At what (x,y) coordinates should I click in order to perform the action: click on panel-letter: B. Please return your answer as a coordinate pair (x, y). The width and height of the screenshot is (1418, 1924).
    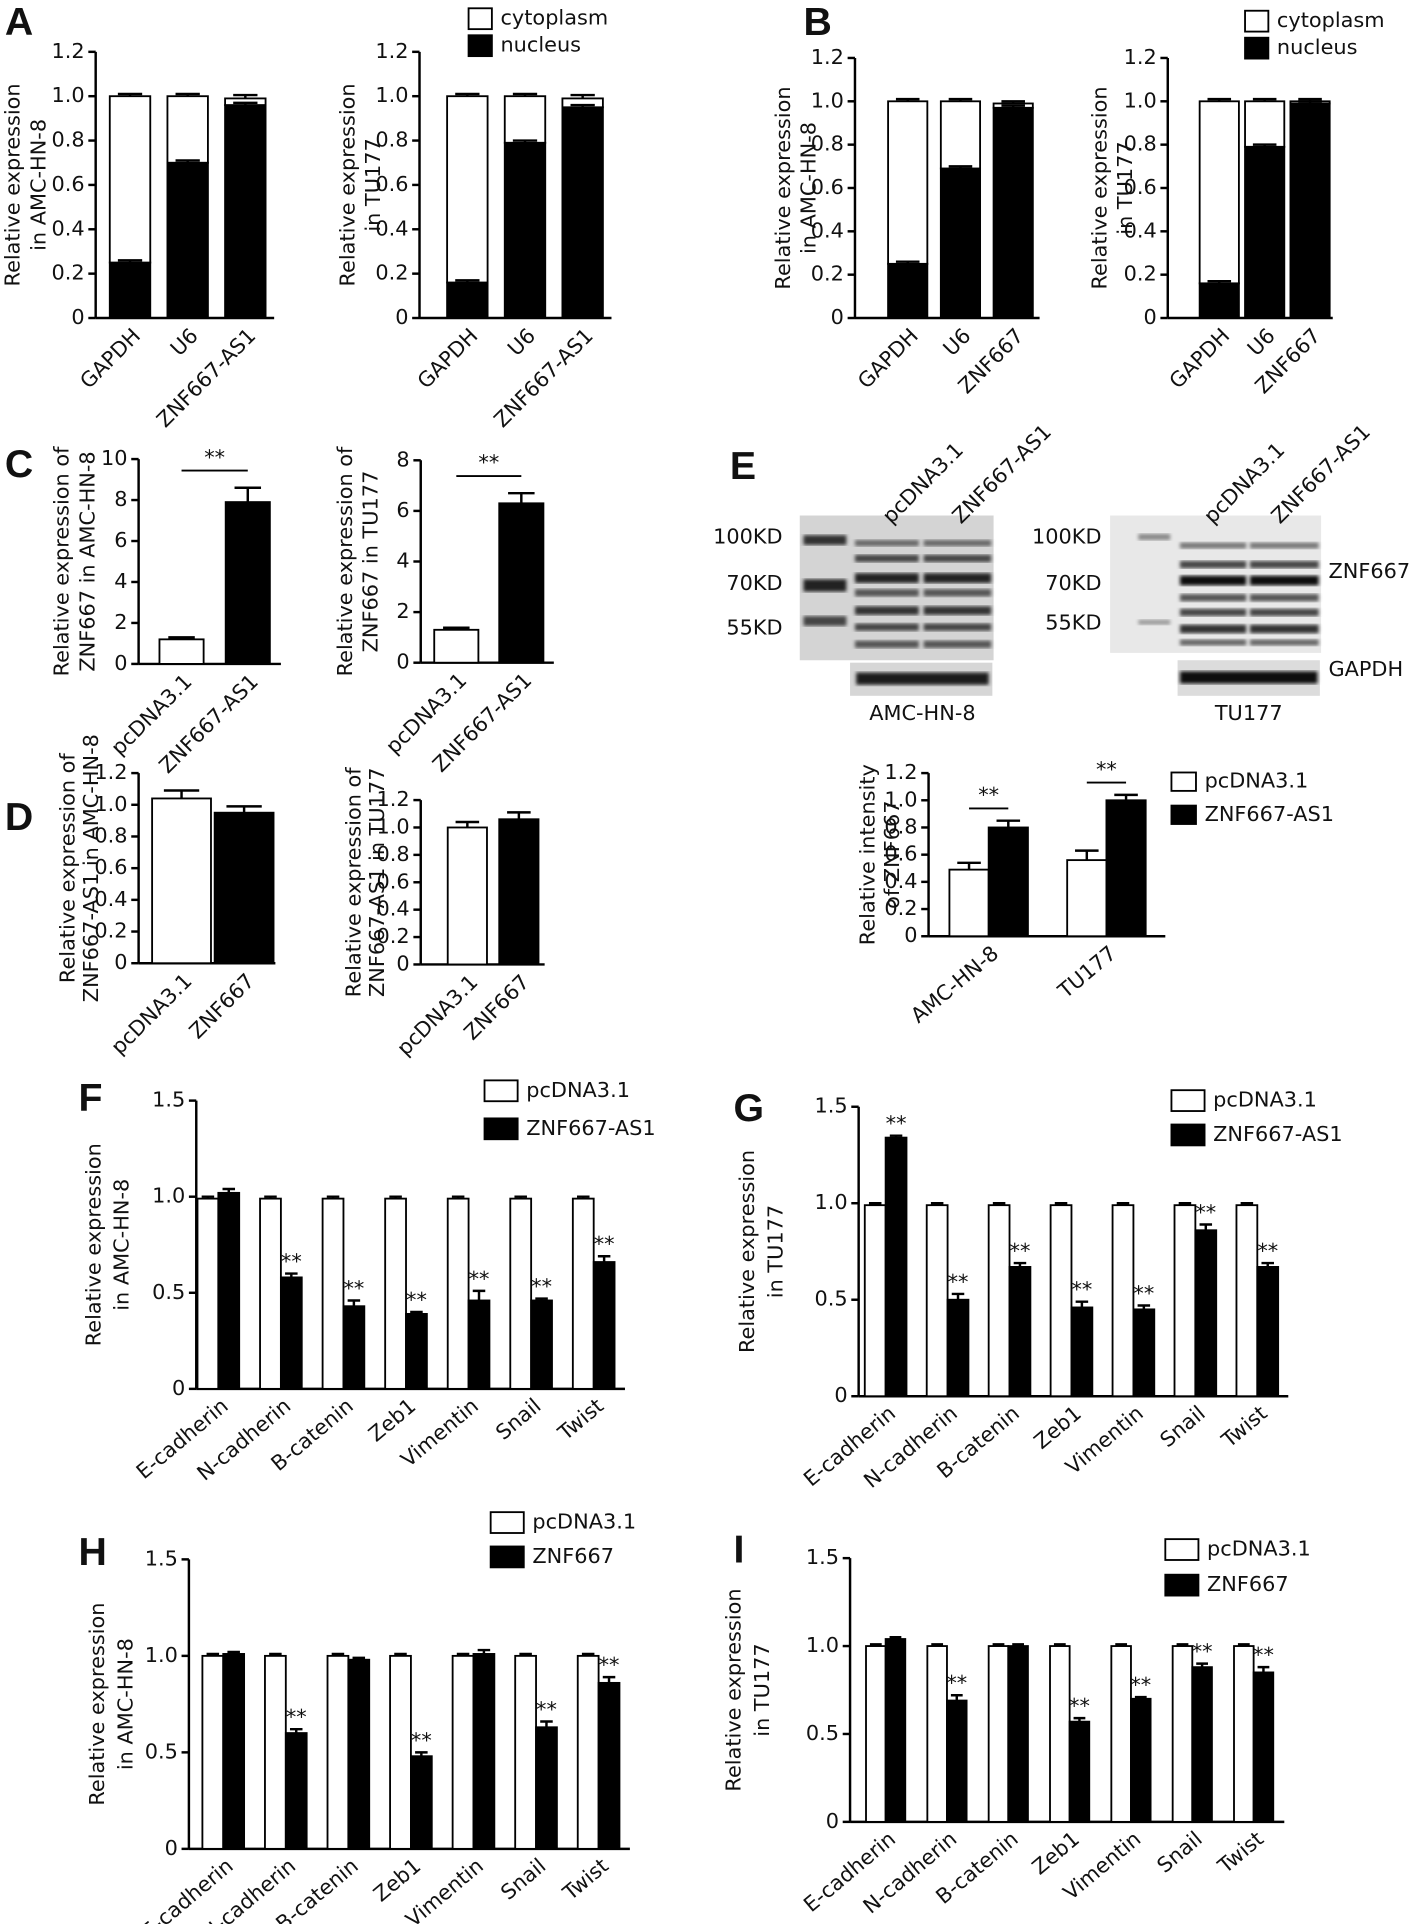
    Looking at the image, I should click on (817, 22).